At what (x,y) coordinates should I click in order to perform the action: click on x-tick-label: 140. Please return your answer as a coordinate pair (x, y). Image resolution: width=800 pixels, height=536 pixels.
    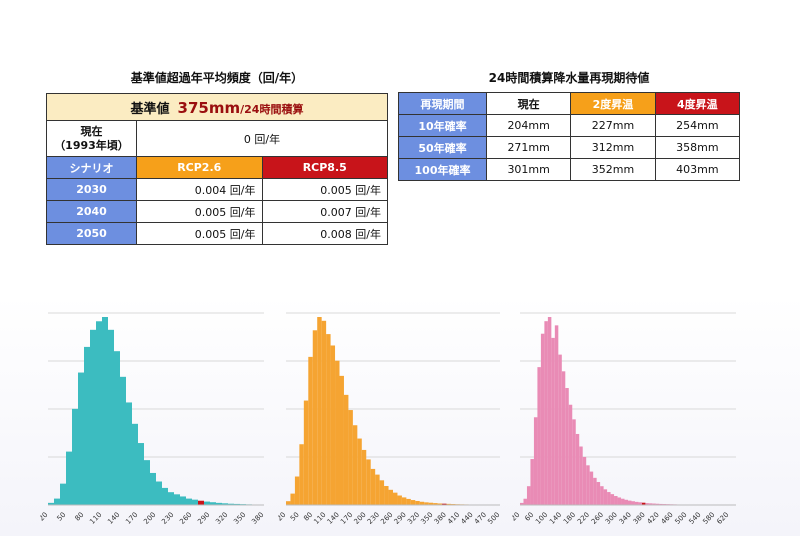
    Looking at the image, I should click on (113, 518).